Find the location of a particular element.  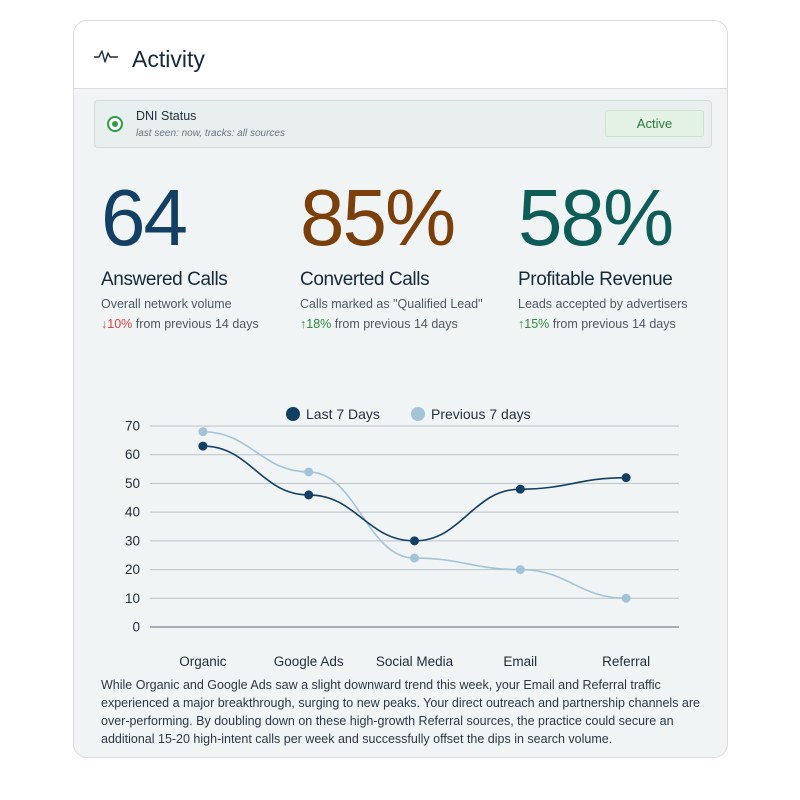

stat-change: ↓10% from previous 14 days is located at coordinates (201, 324).